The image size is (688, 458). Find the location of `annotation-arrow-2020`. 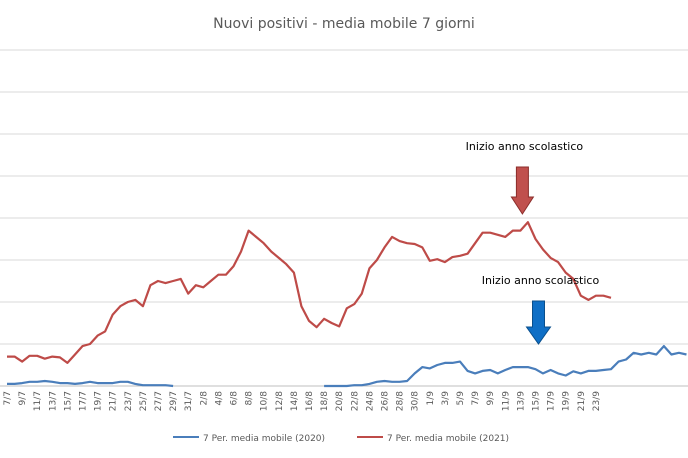

annotation-arrow-2020 is located at coordinates (538, 322).